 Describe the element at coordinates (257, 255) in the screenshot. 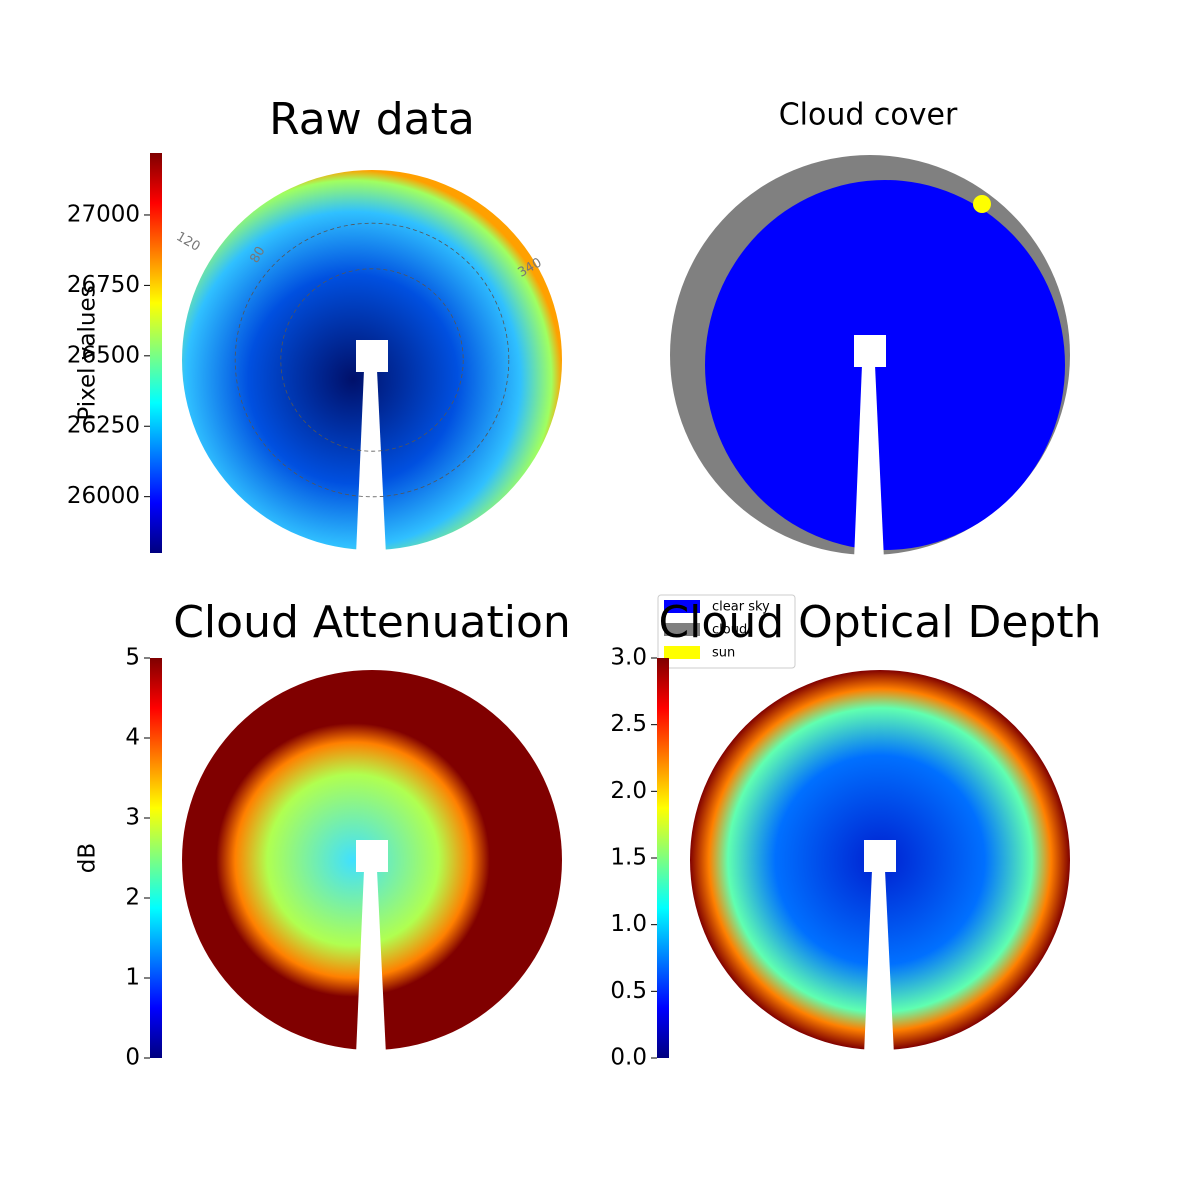

I see `polar-label: 80` at that location.